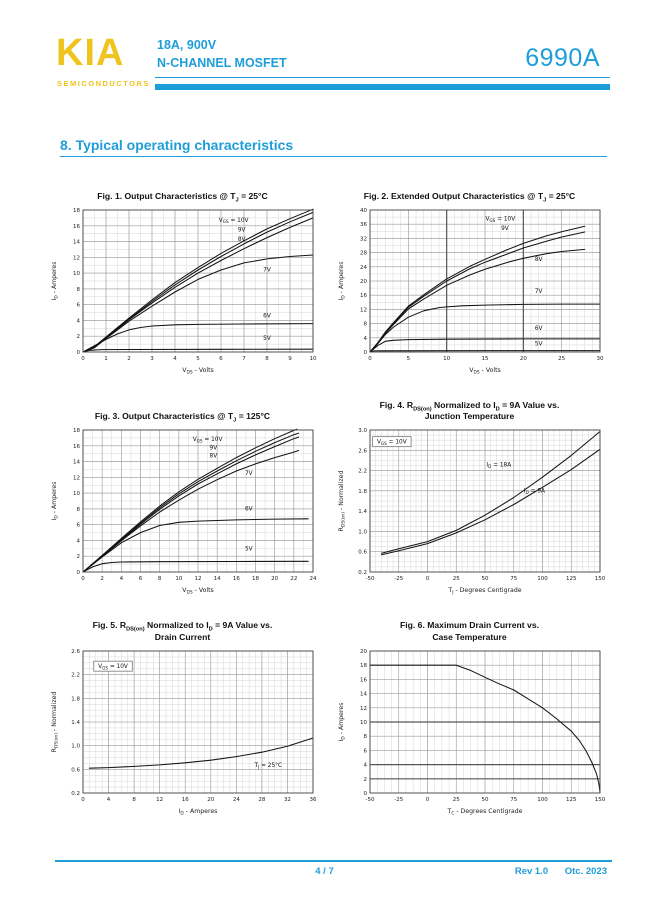 The height and width of the screenshot is (917, 649). Describe the element at coordinates (290, 359) in the screenshot. I see `svg-text: 9` at that location.